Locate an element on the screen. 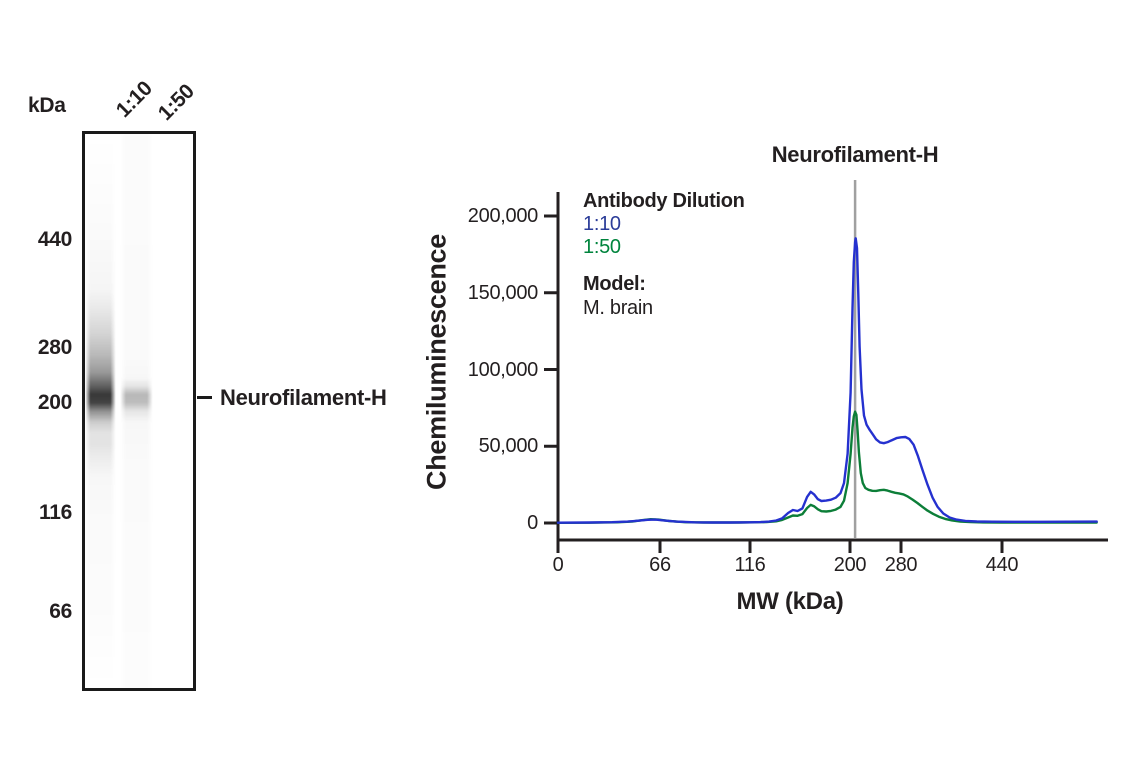 The height and width of the screenshot is (768, 1141). y-tick-label-100000: 100,000 is located at coordinates (503, 370).